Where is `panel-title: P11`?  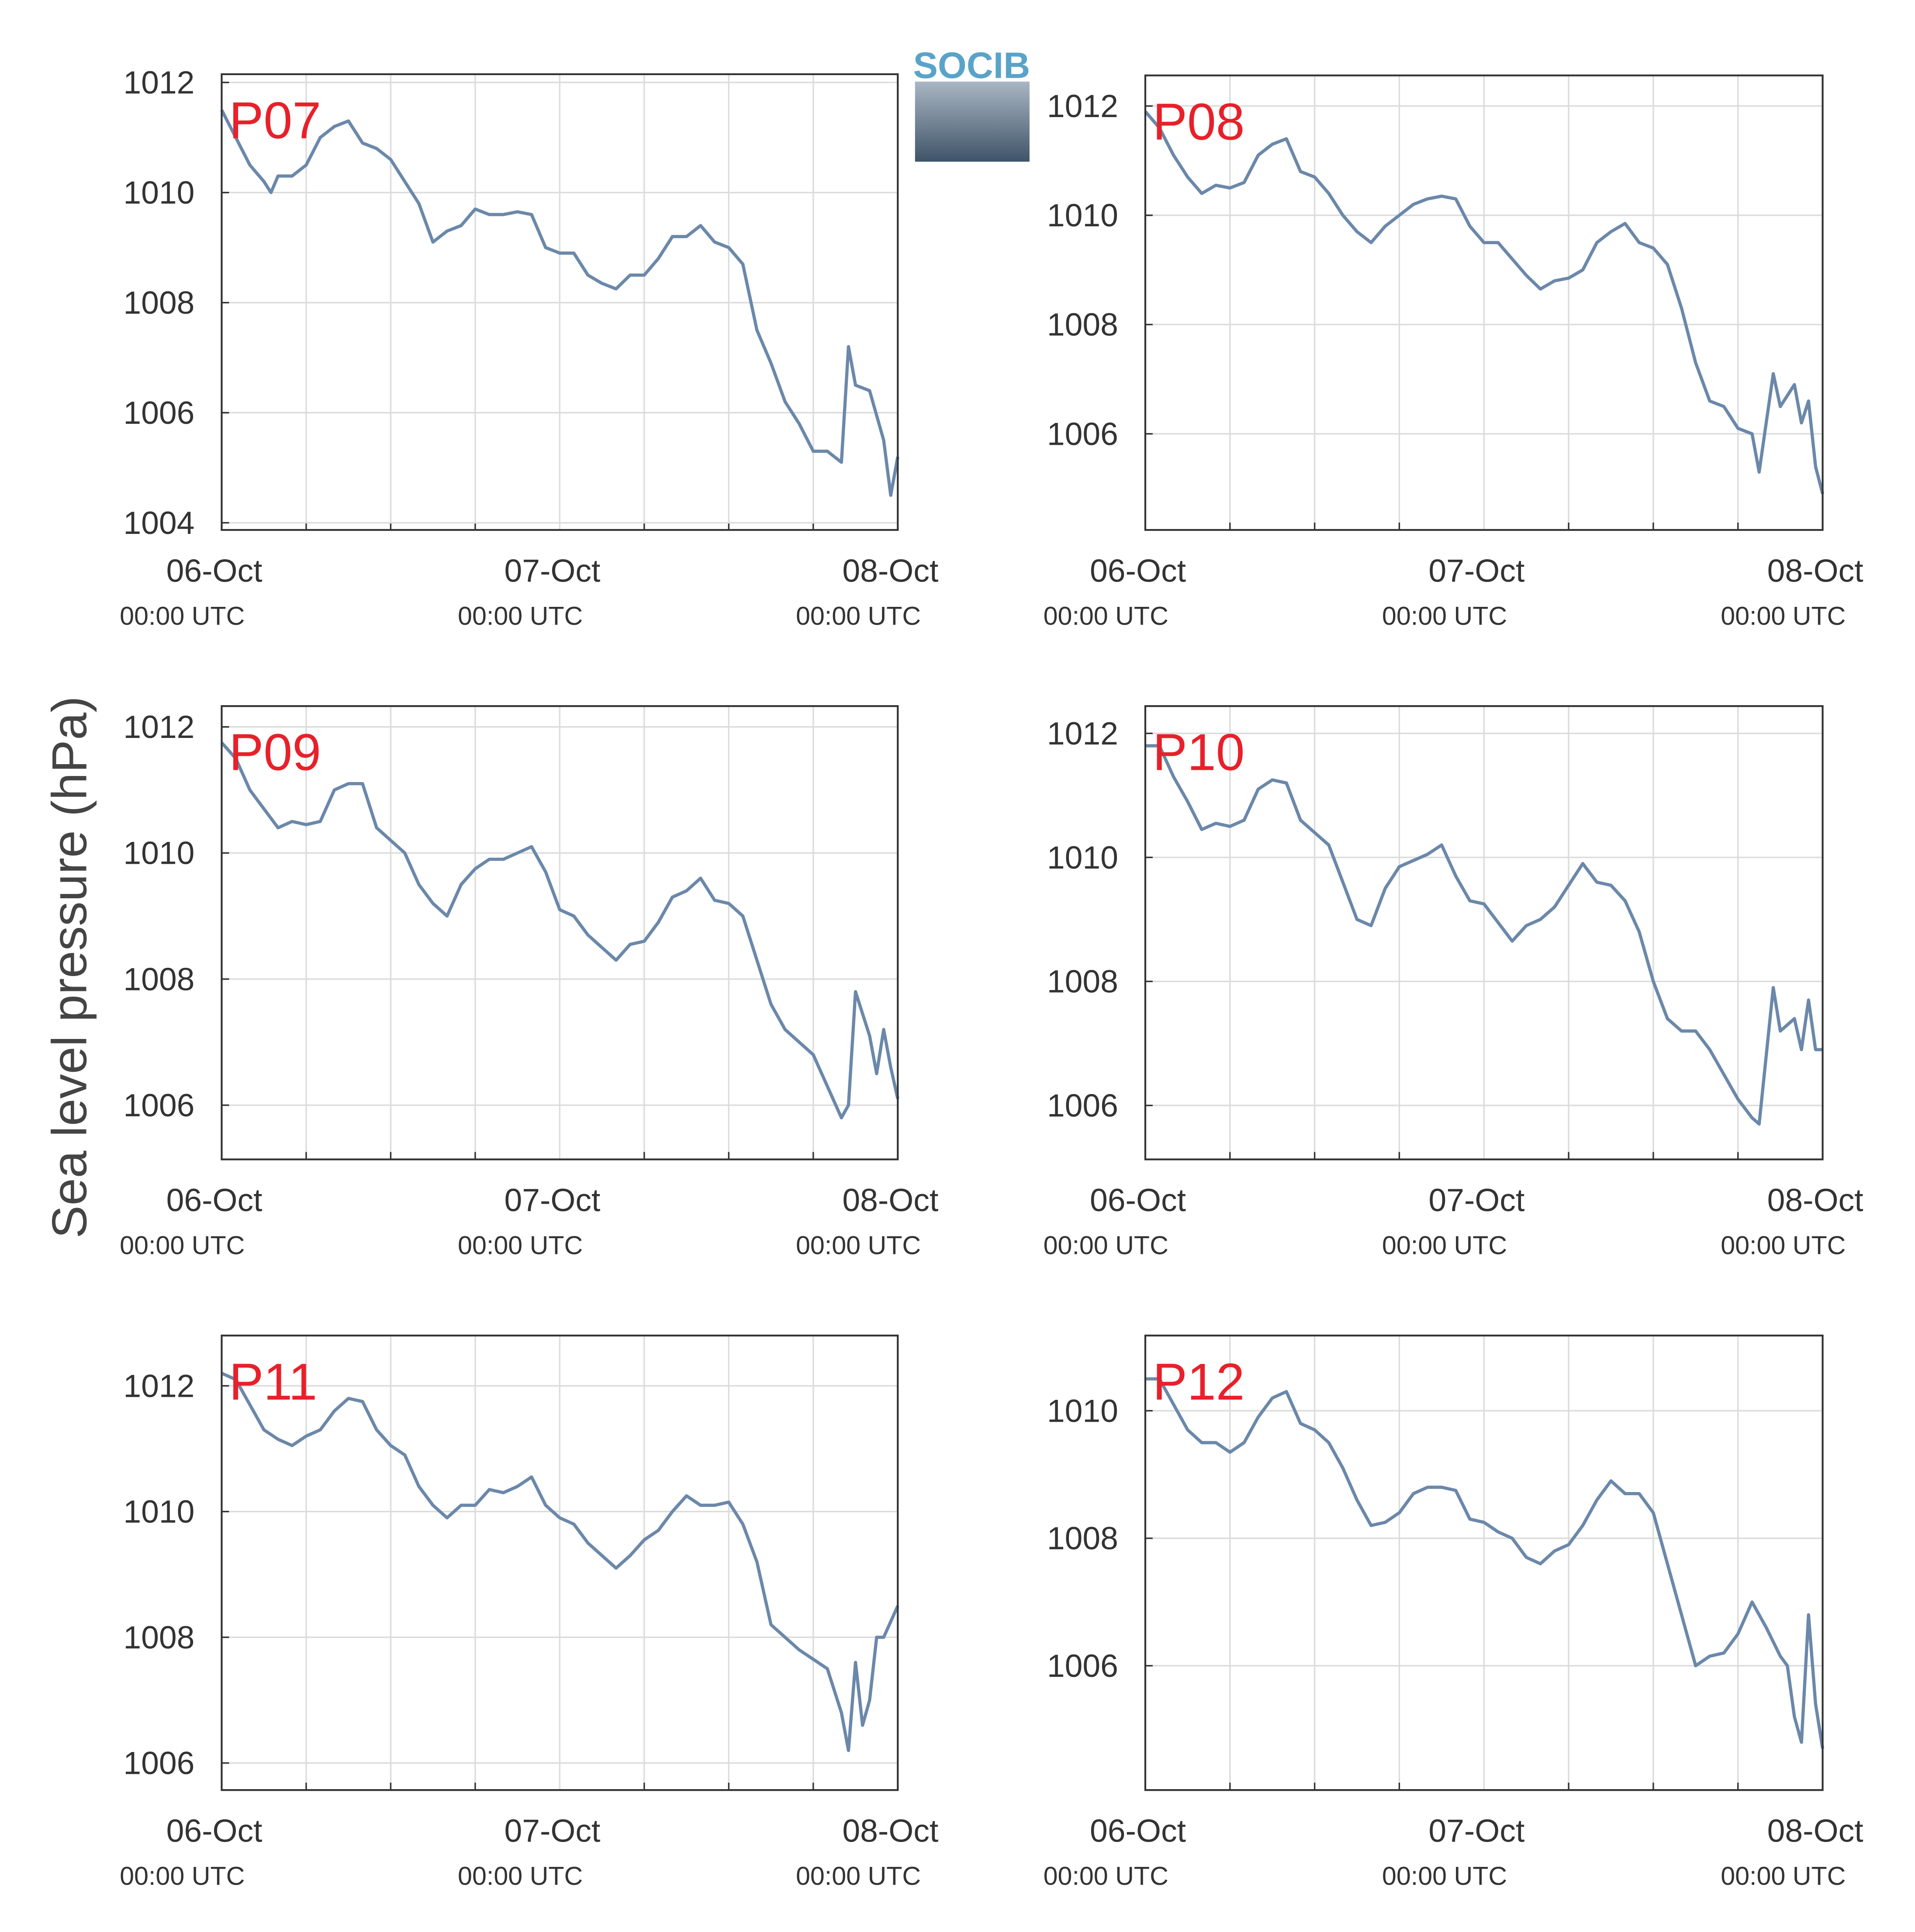
panel-title: P11 is located at coordinates (273, 1382).